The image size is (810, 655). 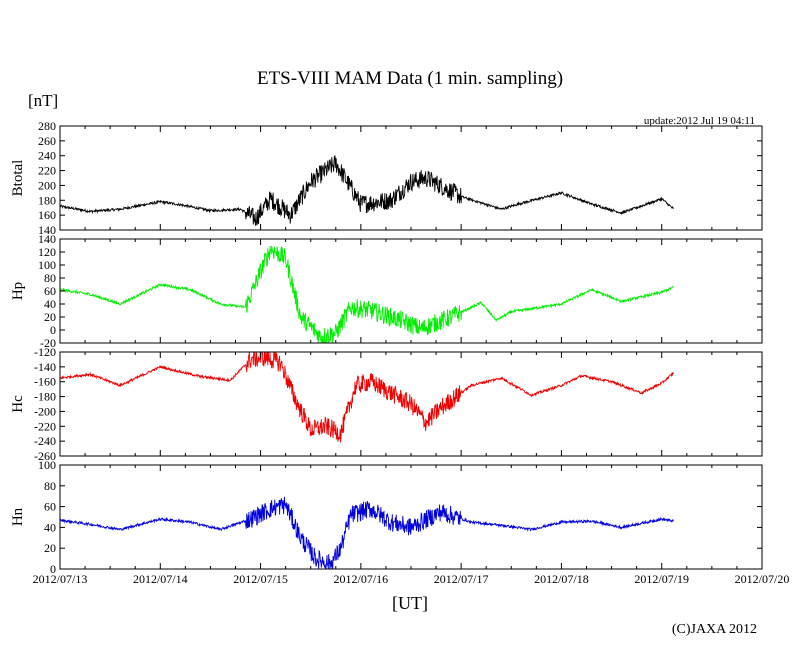 What do you see at coordinates (18, 516) in the screenshot?
I see `panel-label-hn: Hn` at bounding box center [18, 516].